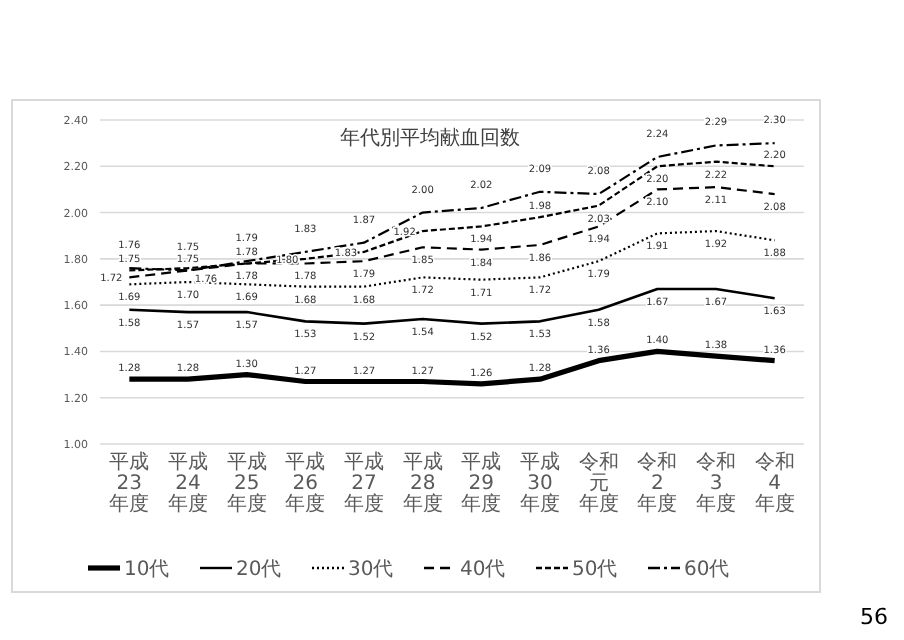  I want to click on x-tick-label: 平成27年度, so click(364, 483).